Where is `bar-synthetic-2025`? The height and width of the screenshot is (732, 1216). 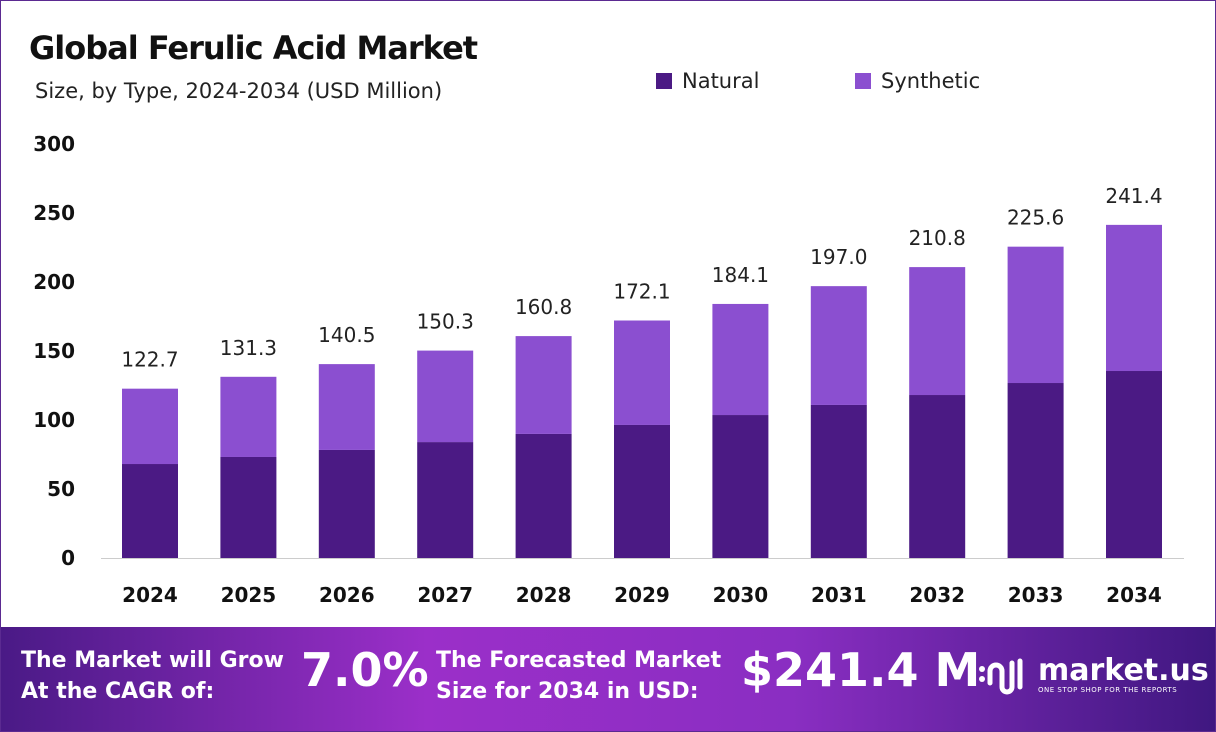 bar-synthetic-2025 is located at coordinates (248, 416).